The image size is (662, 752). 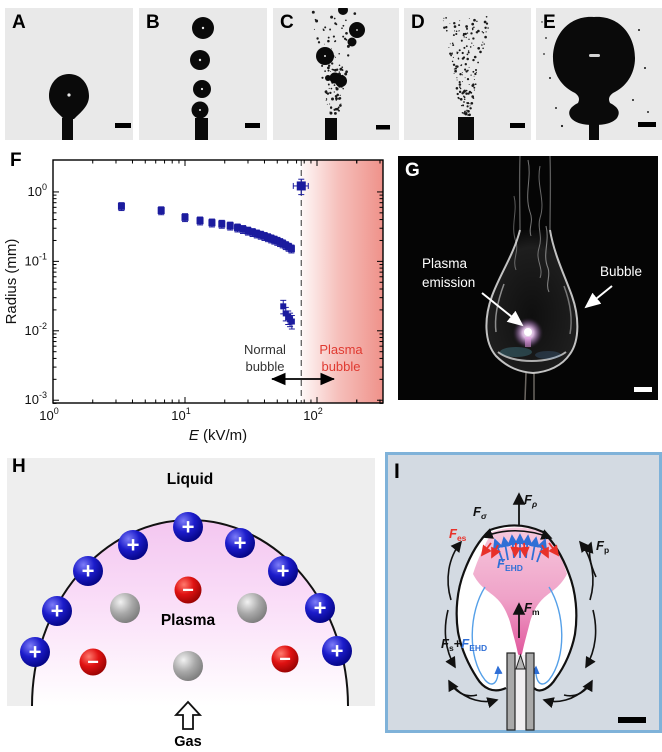 I want to click on panel-a-label: A, so click(x=19, y=22).